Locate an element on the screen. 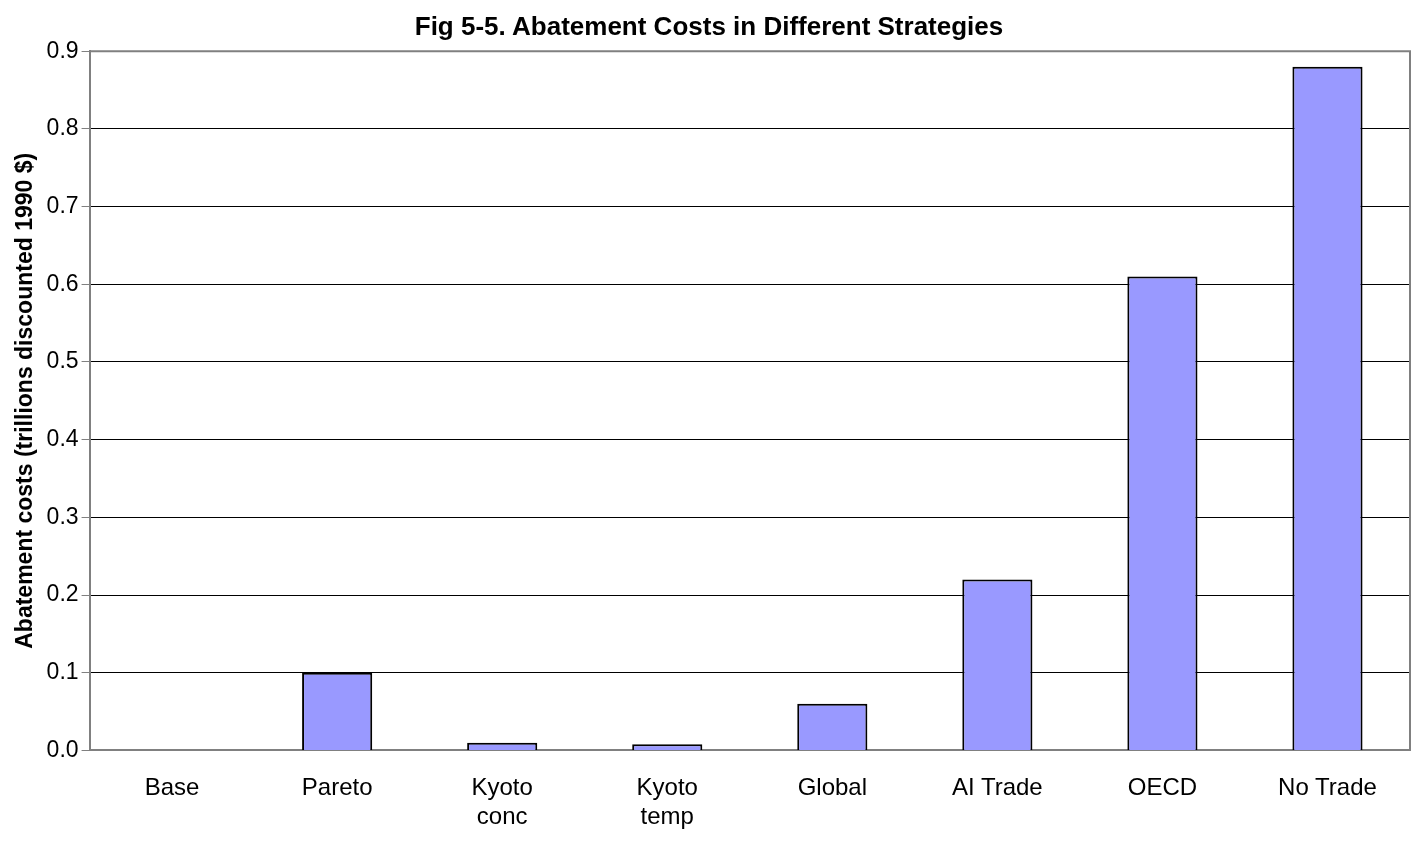 This screenshot has width=1426, height=854. x-tick-label: Global is located at coordinates (832, 787).